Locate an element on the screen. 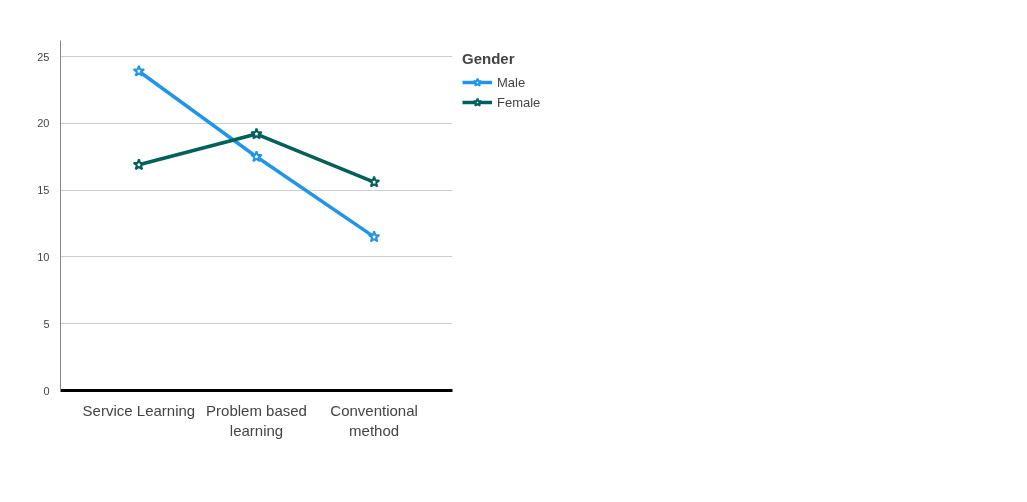  y-tick-label: 25 is located at coordinates (43, 56).